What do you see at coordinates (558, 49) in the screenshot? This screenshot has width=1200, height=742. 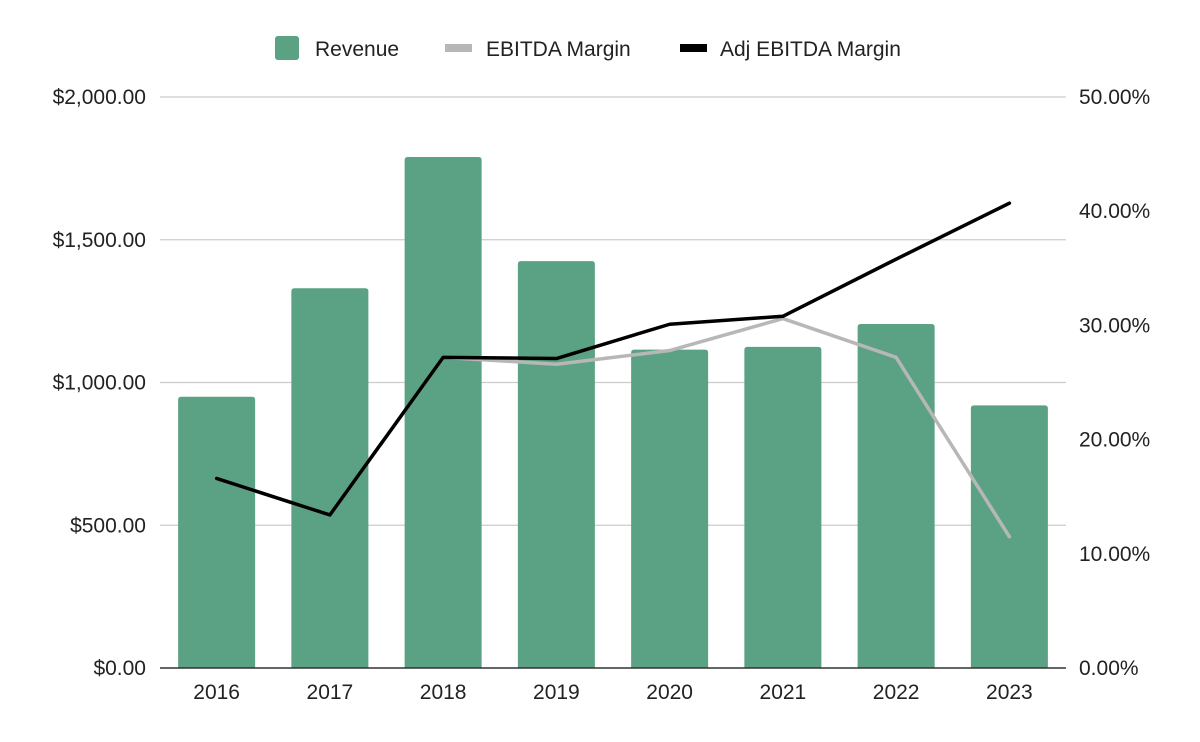 I see `legend-label-ebitda-margin: EBITDA Margin` at bounding box center [558, 49].